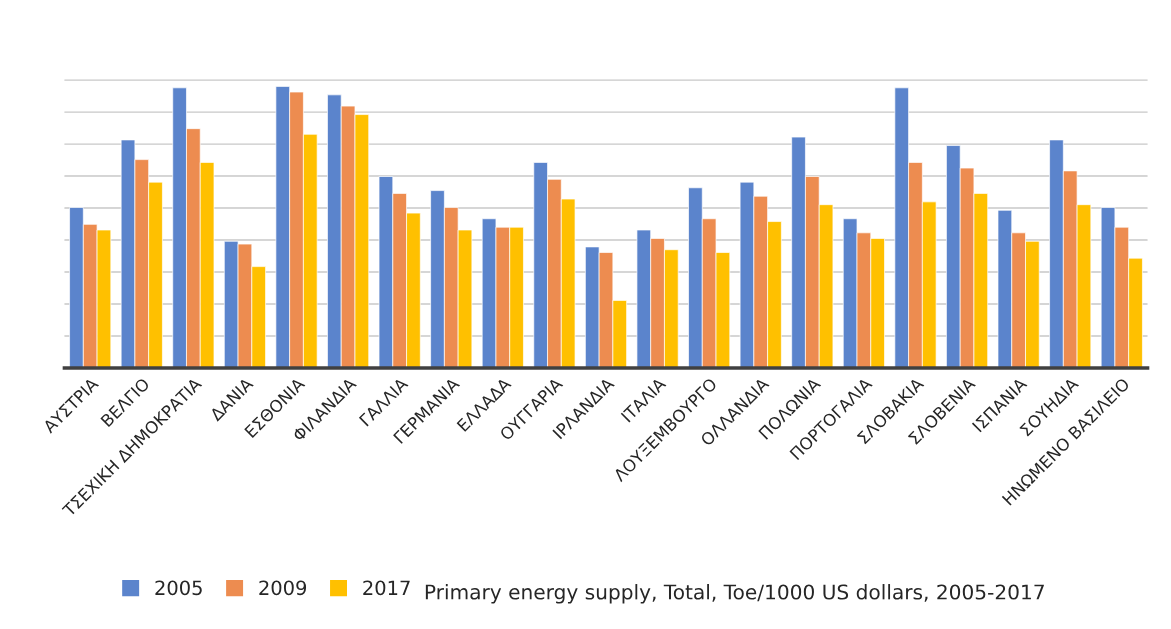  I want to click on legend-label: 2005, so click(178, 588).